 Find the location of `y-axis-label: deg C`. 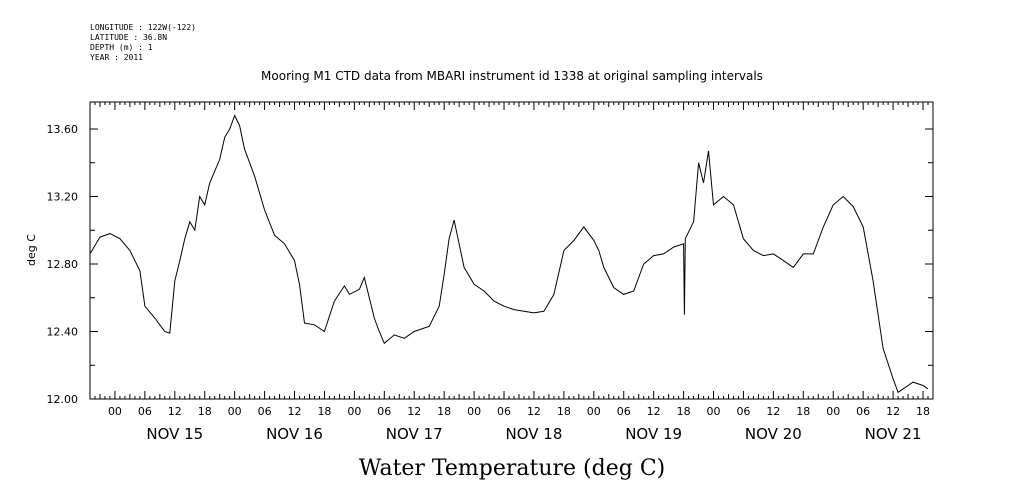

y-axis-label: deg C is located at coordinates (31, 250).